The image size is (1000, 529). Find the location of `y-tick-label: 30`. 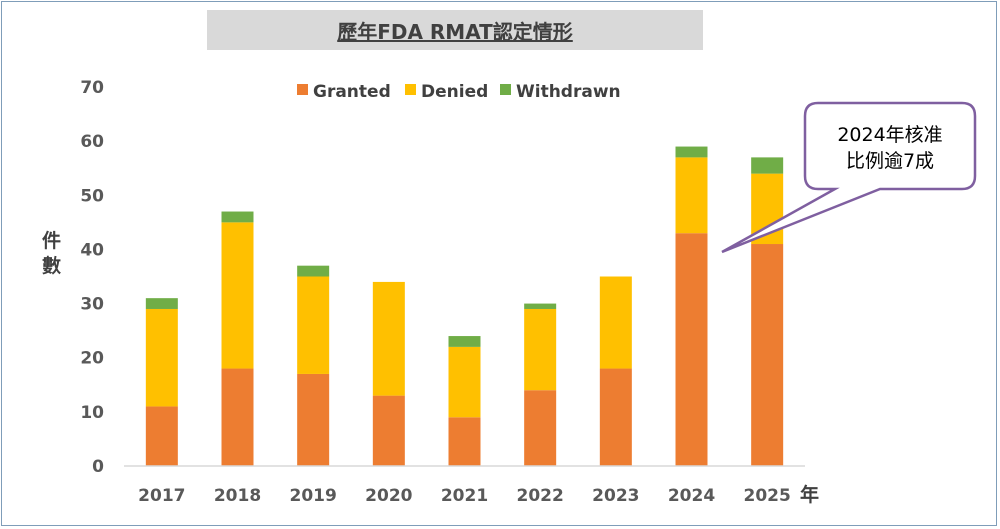

y-tick-label: 30 is located at coordinates (92, 305).